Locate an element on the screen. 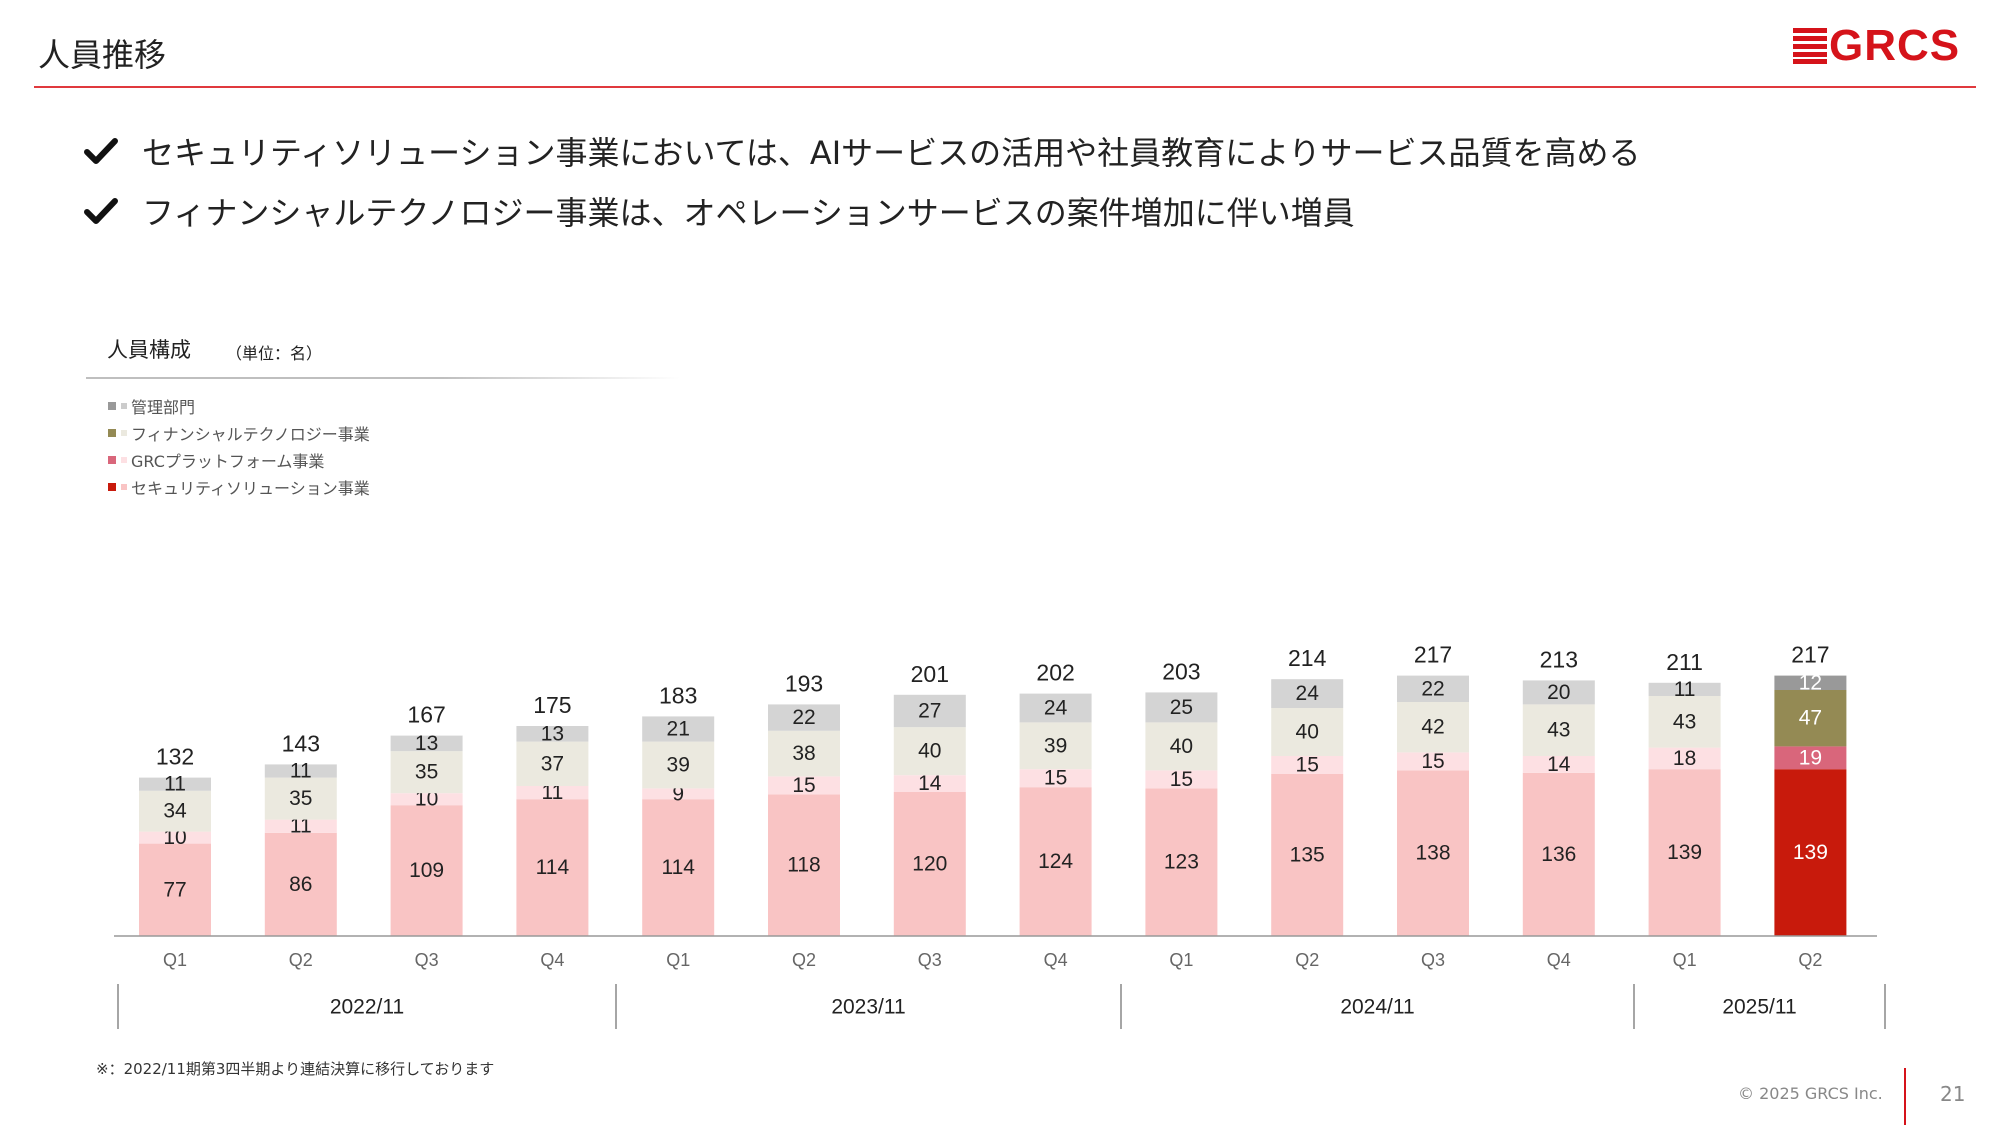 The image size is (2000, 1125). bar-value-label: 34 is located at coordinates (175, 811).